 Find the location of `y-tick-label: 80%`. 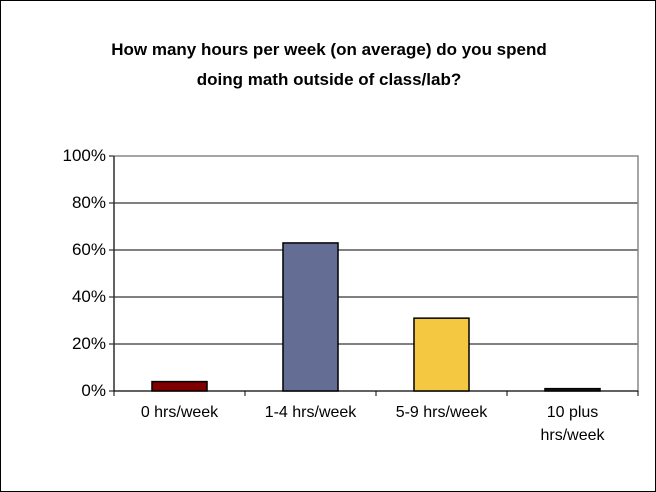

y-tick-label: 80% is located at coordinates (88, 202).